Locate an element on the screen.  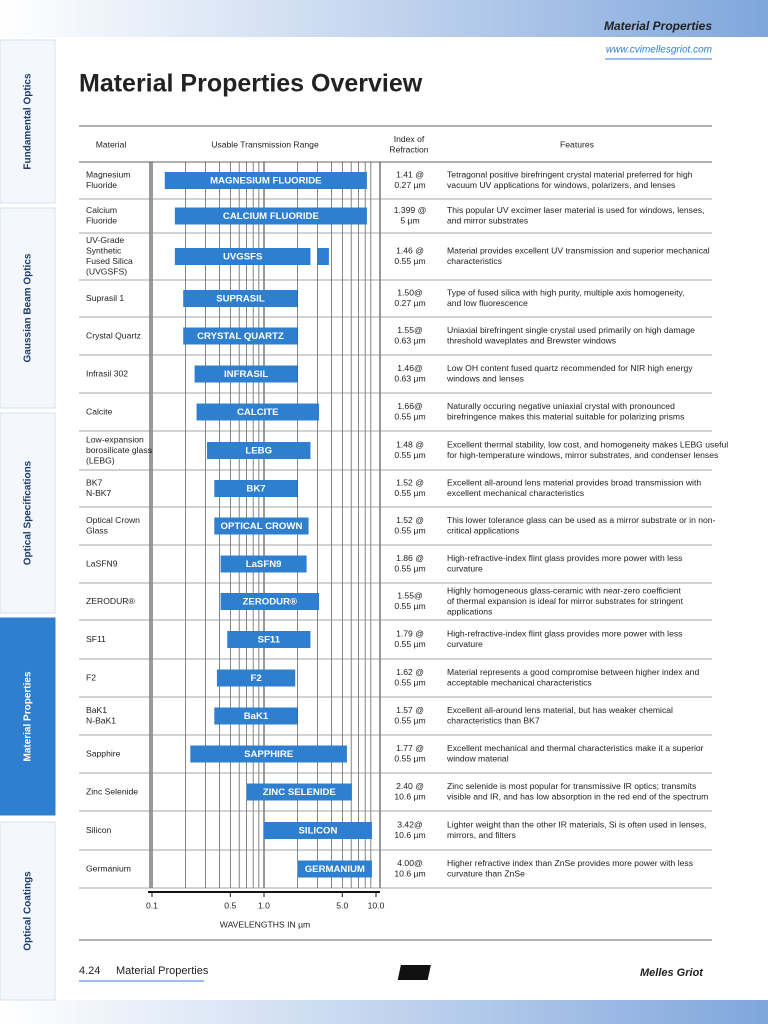
material-name: (LEBG) is located at coordinates (100, 460).